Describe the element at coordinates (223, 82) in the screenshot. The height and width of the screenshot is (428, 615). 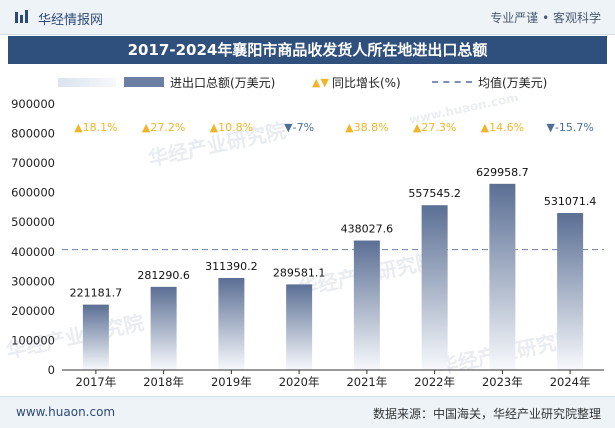
I see `legend-total-label: 进出口总额(万美元)` at that location.